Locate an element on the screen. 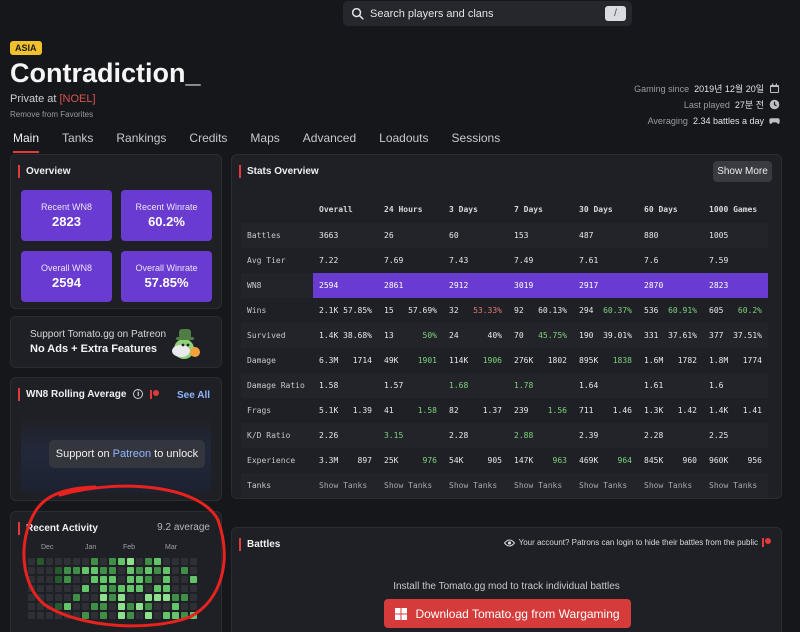 This screenshot has height=632, width=800. tab-rankings: Rankings is located at coordinates (141, 138).